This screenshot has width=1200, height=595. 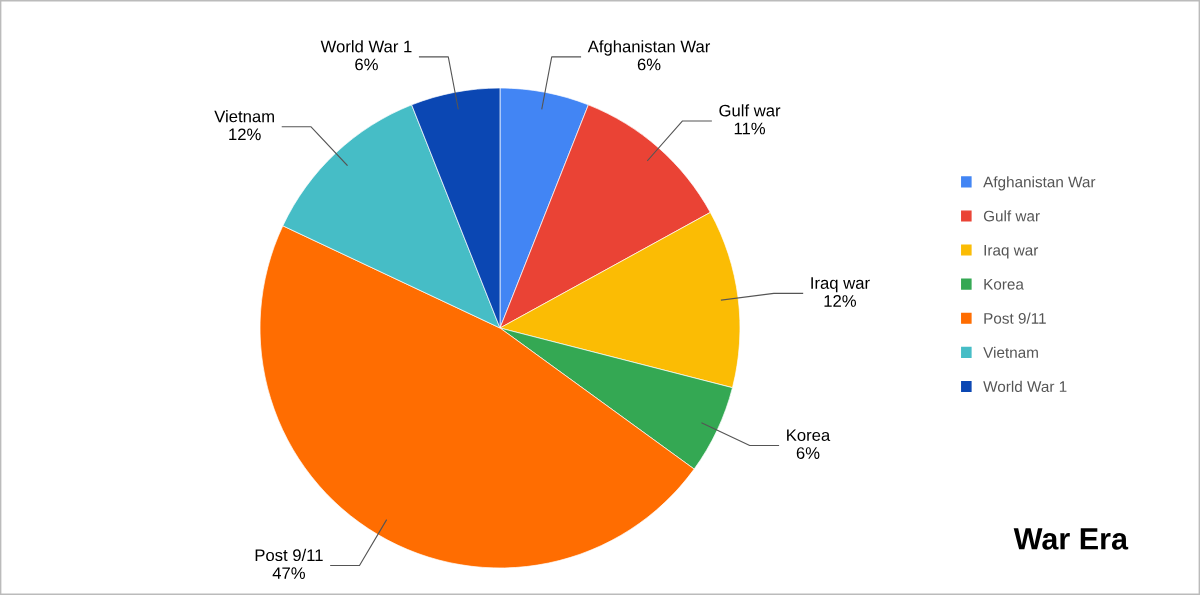 What do you see at coordinates (1011, 251) in the screenshot?
I see `legend-label: Iraq war` at bounding box center [1011, 251].